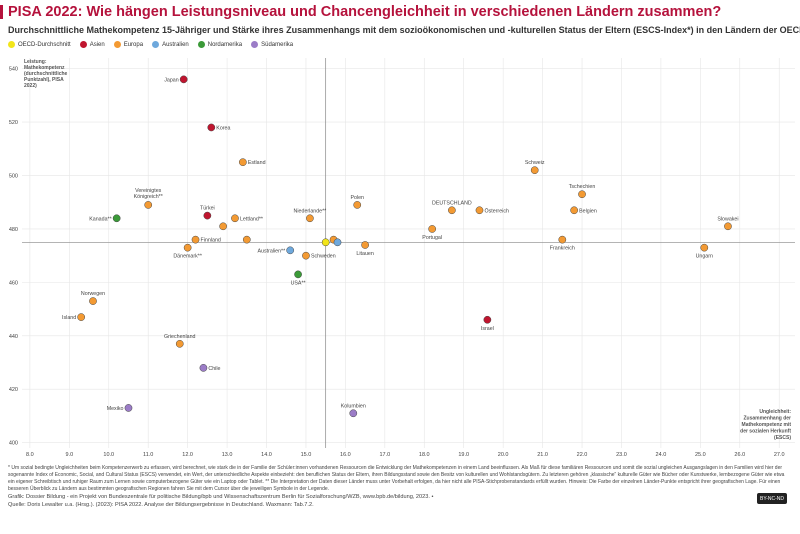 This screenshot has height=534, width=800. What do you see at coordinates (535, 163) in the screenshot?
I see `data-label: Schweiz` at bounding box center [535, 163].